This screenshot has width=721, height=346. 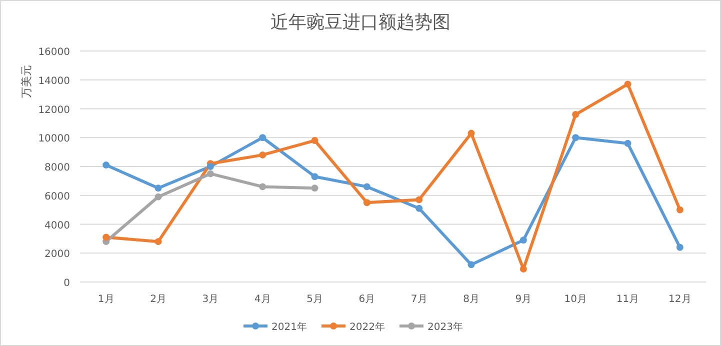 What do you see at coordinates (360, 22) in the screenshot?
I see `chart-title: 近年豌豆进口额趋势图` at bounding box center [360, 22].